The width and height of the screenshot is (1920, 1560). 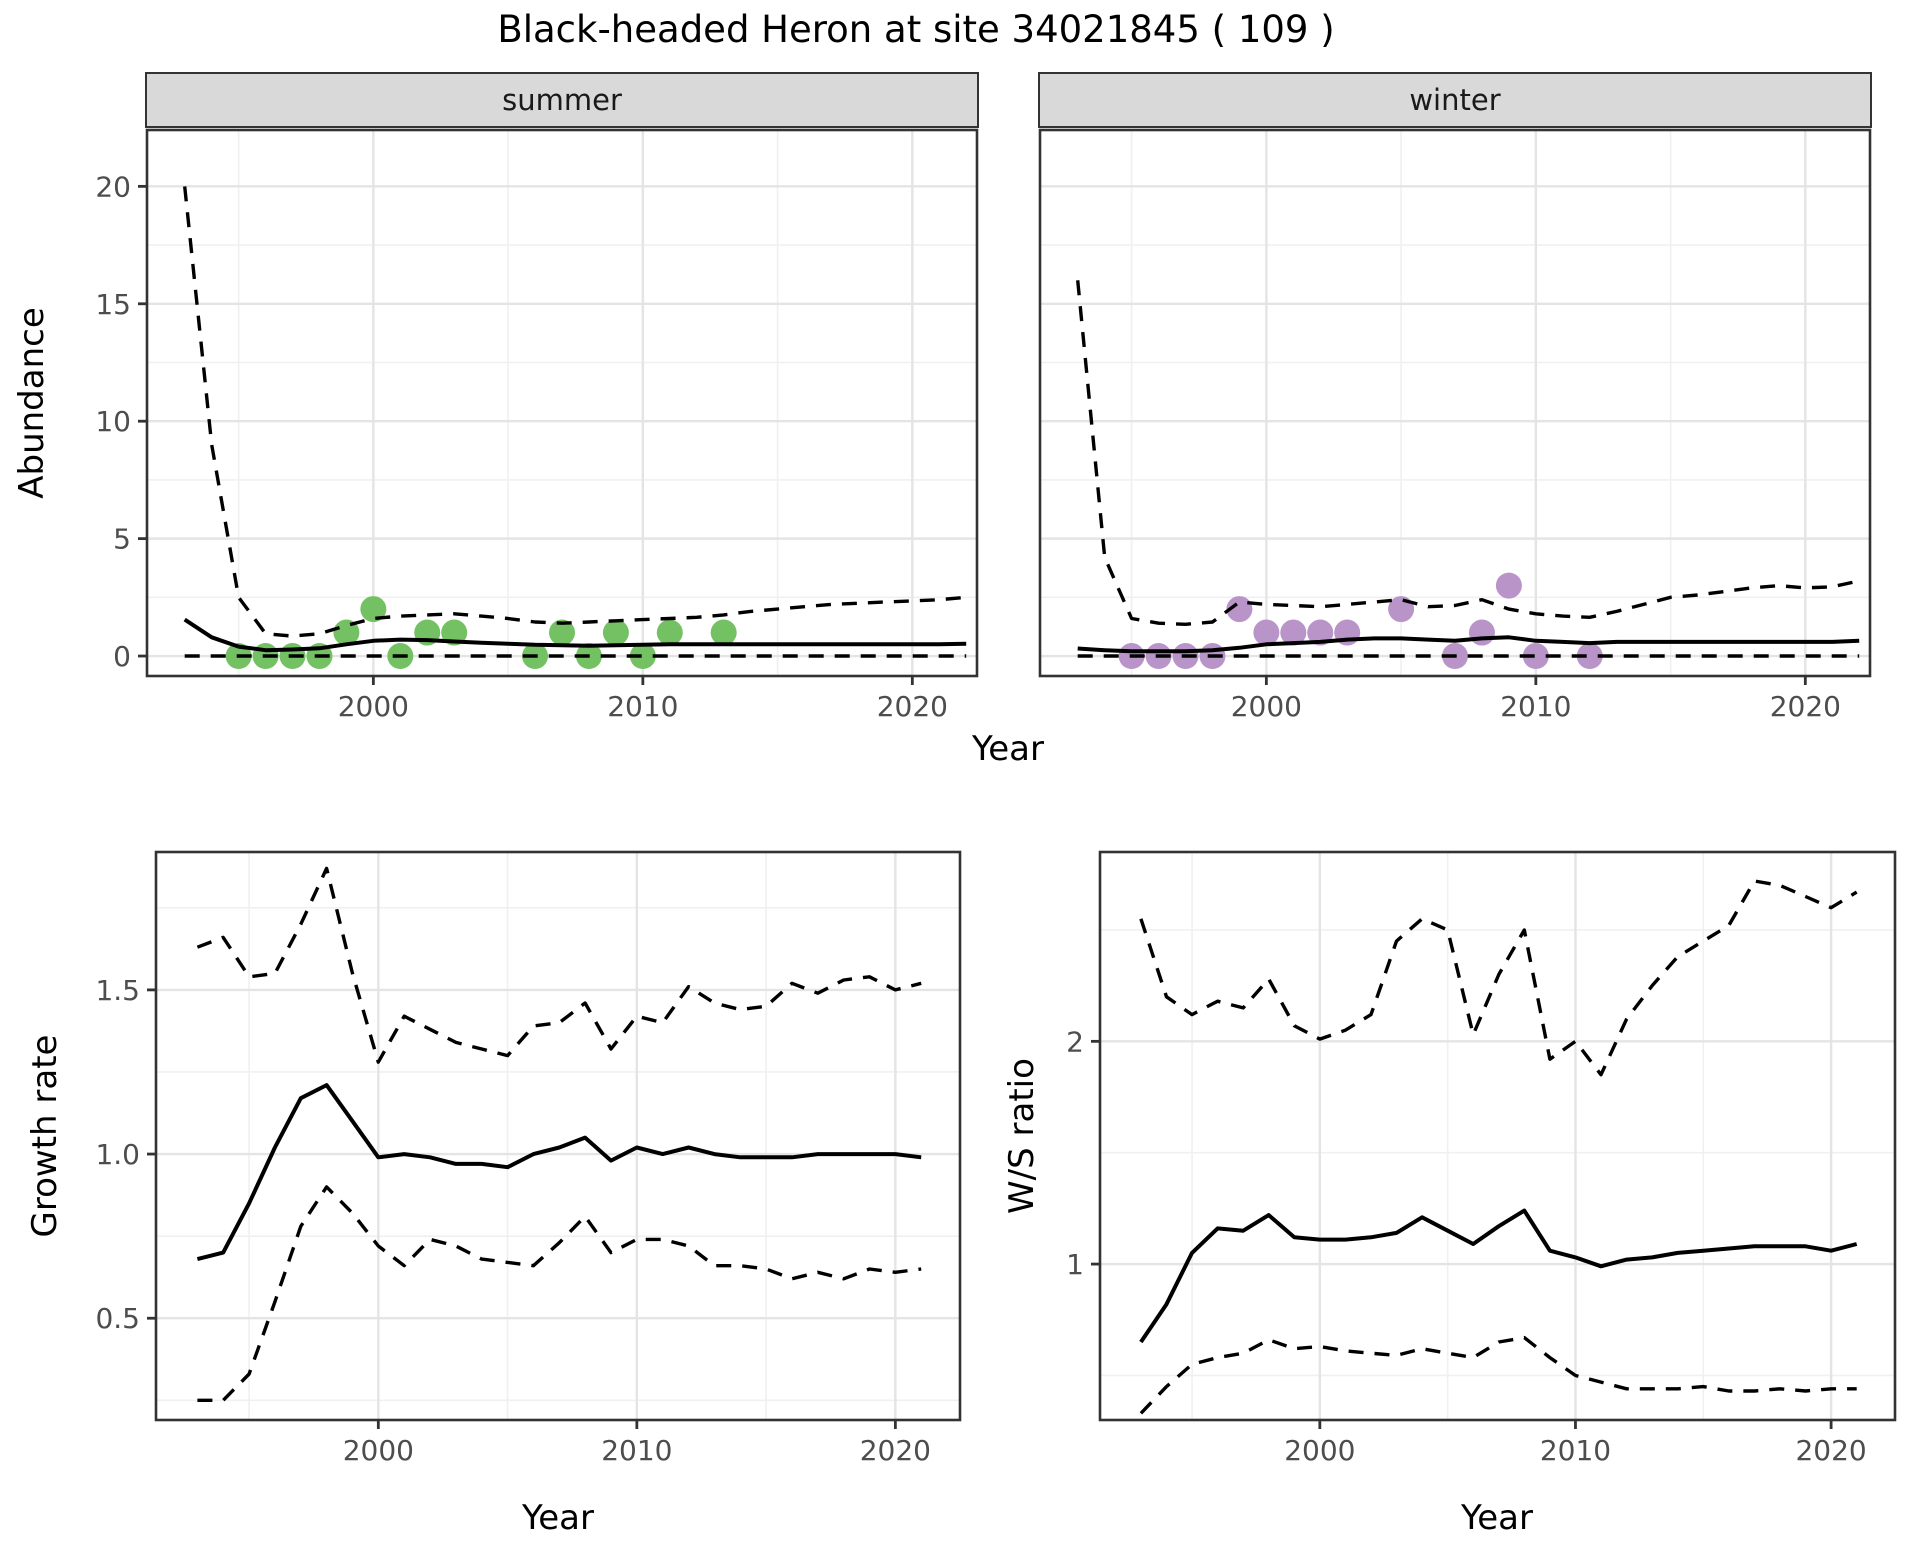 I want to click on facet-strip-winter-label: winter, so click(x=1455, y=100).